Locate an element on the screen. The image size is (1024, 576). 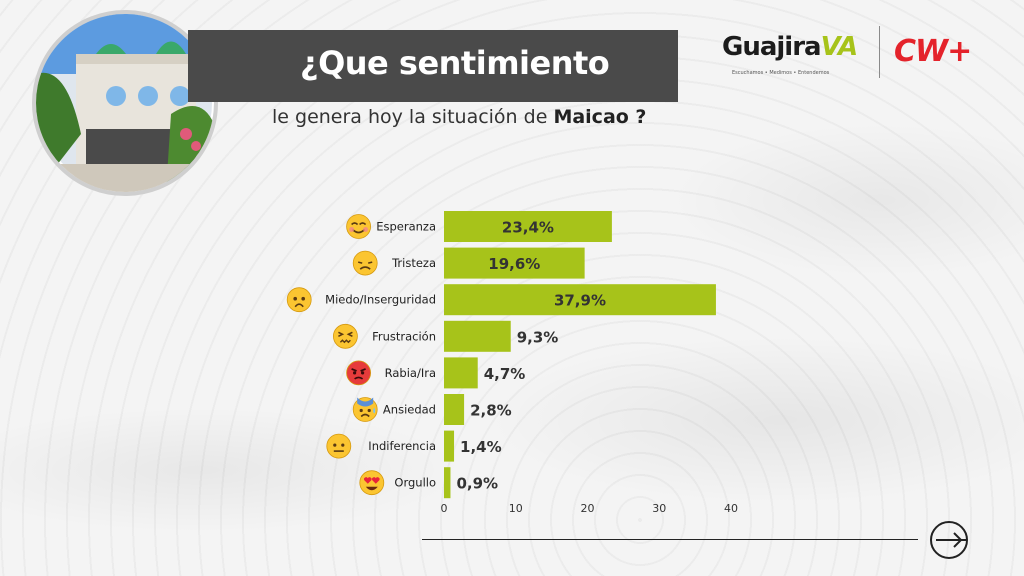
category-label: Tristeza is located at coordinates (413, 263).